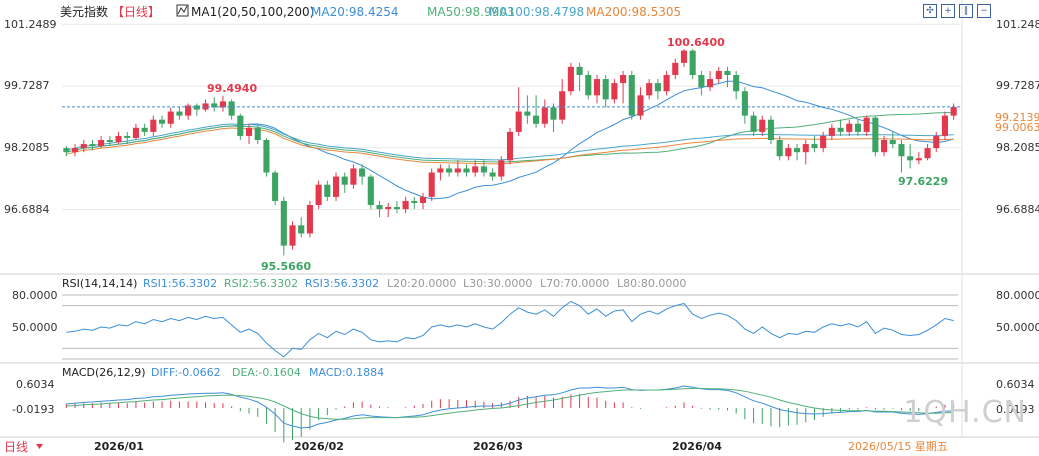 The image size is (1039, 456). What do you see at coordinates (498, 446) in the screenshot?
I see `date-label: 2026/03` at bounding box center [498, 446].